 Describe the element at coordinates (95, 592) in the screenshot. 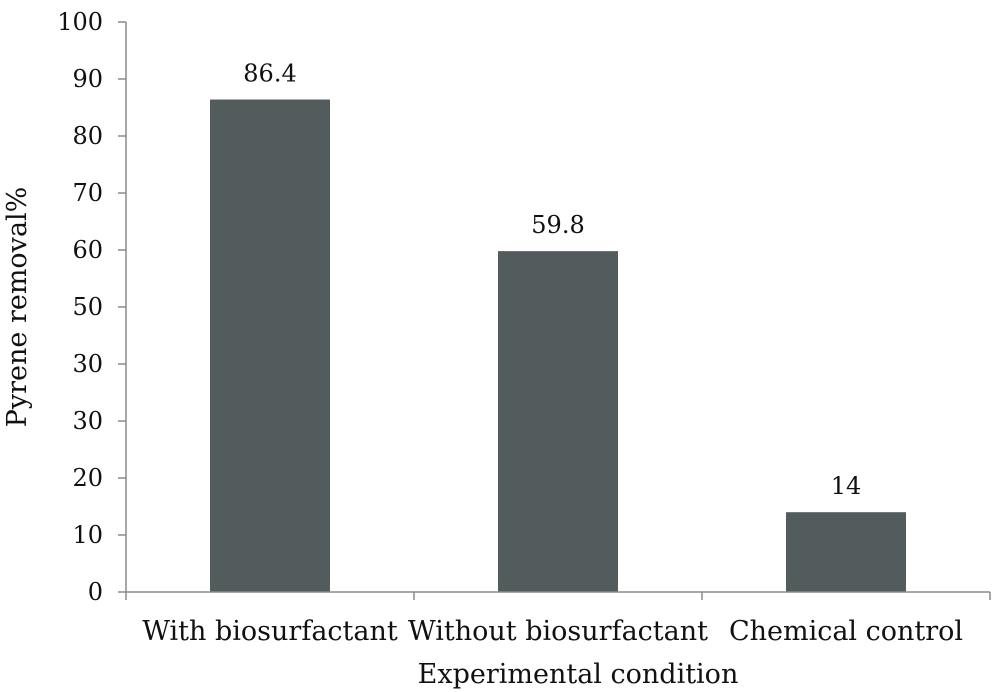

I see `y-tick-label: 0` at that location.